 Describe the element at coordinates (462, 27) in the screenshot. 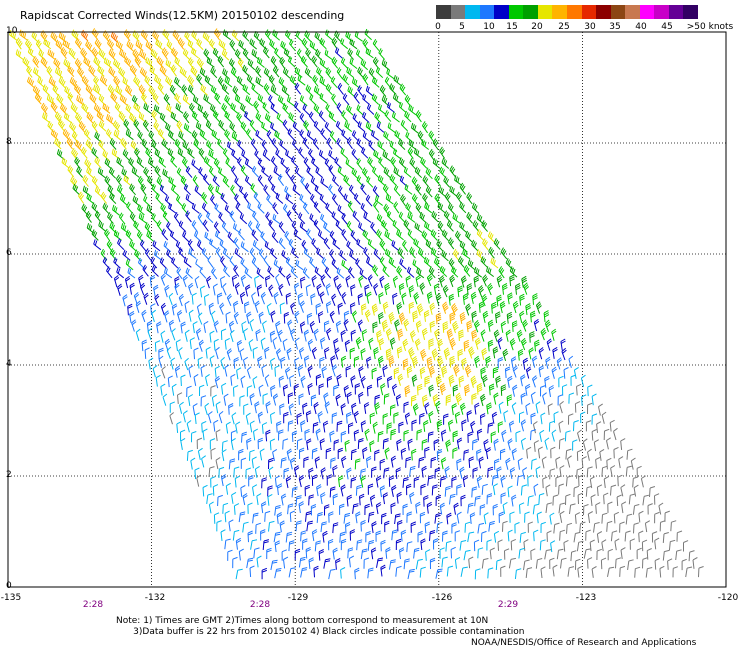

I see `colorbar-label: 5` at that location.